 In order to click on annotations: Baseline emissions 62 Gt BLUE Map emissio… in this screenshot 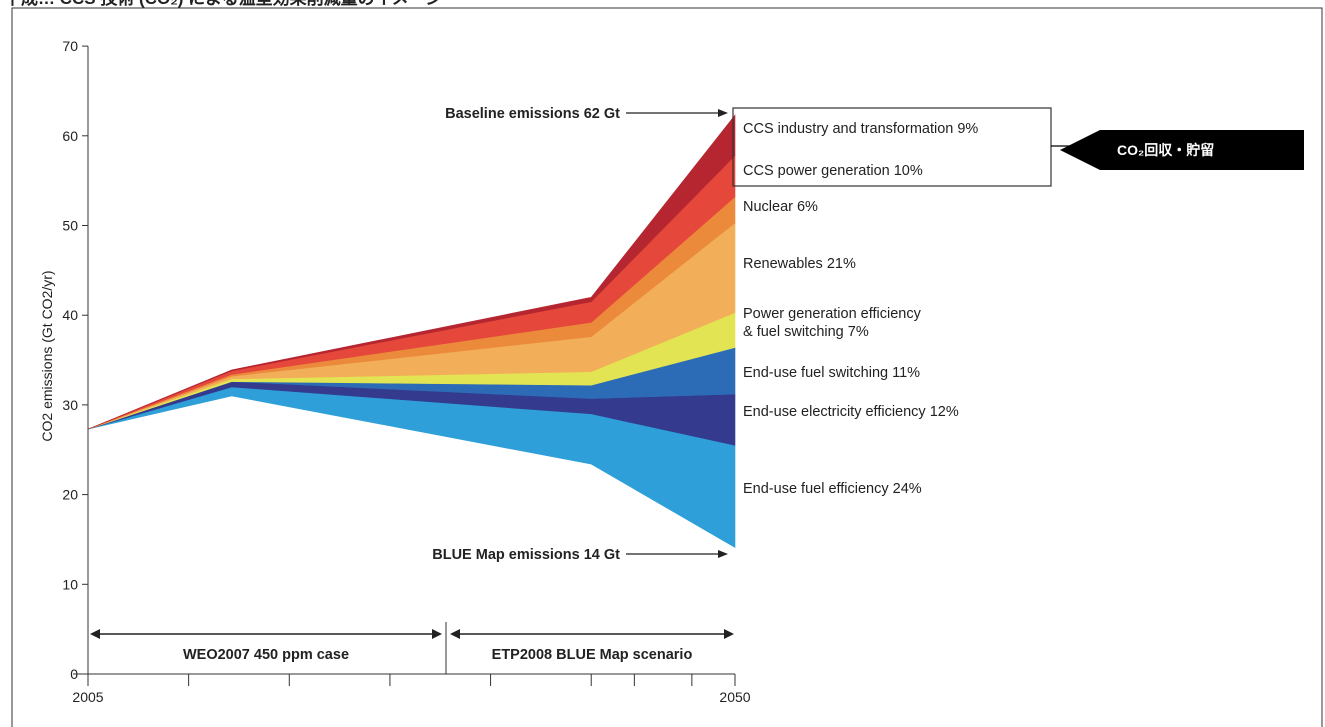, I will do `click(580, 334)`.